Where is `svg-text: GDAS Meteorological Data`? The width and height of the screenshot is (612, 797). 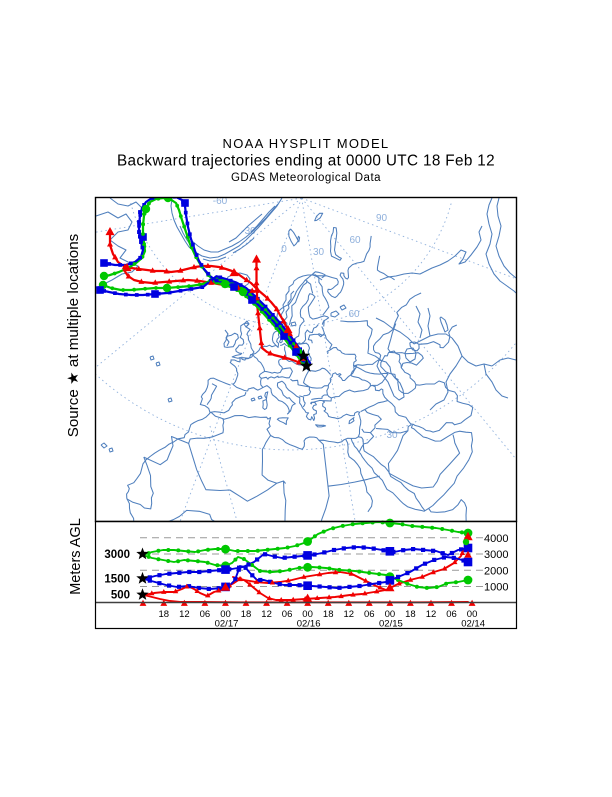
svg-text: GDAS Meteorological Data is located at coordinates (306, 178).